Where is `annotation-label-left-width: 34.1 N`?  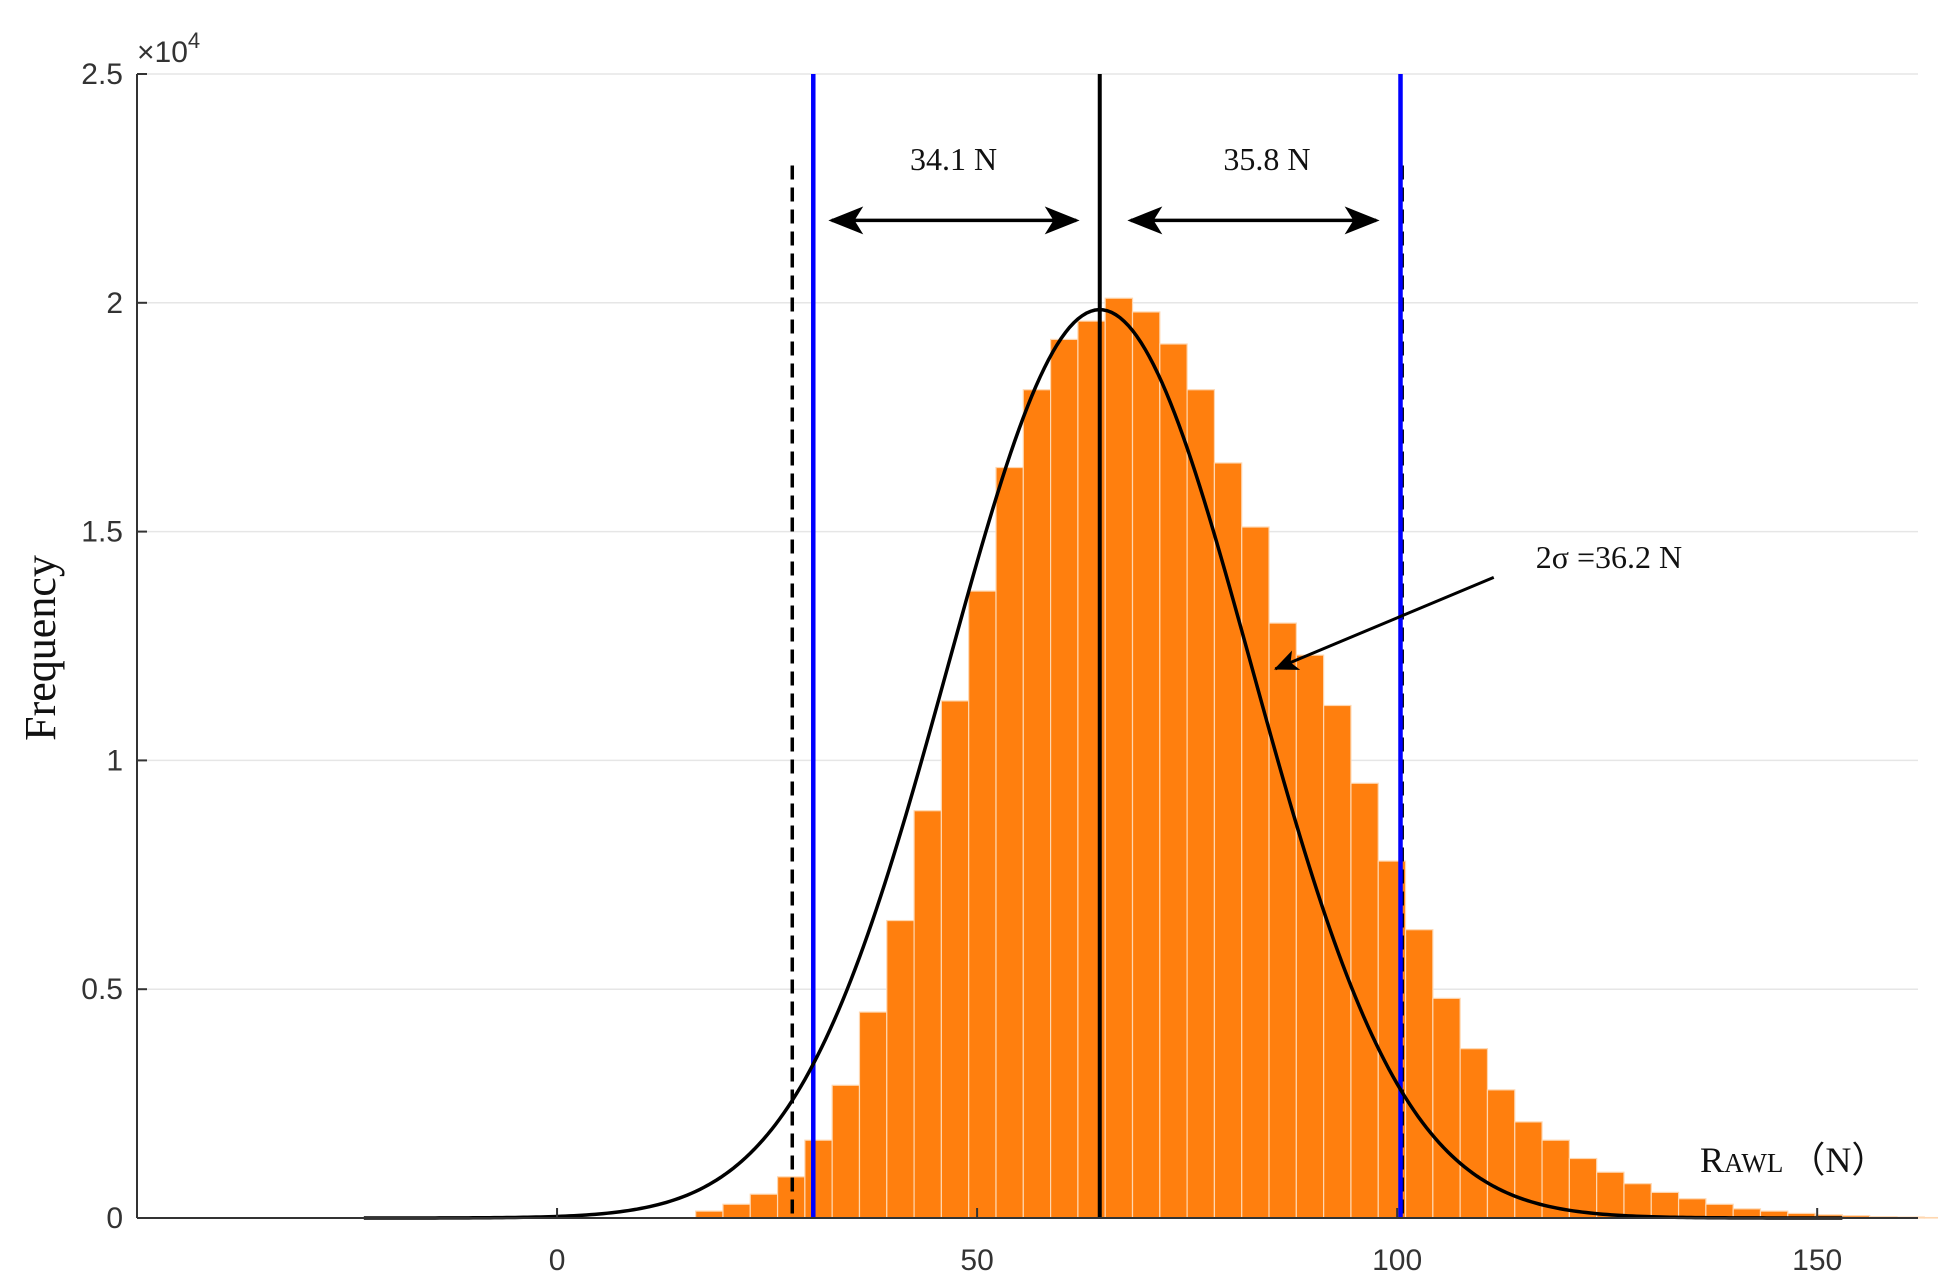
annotation-label-left-width: 34.1 N is located at coordinates (953, 159).